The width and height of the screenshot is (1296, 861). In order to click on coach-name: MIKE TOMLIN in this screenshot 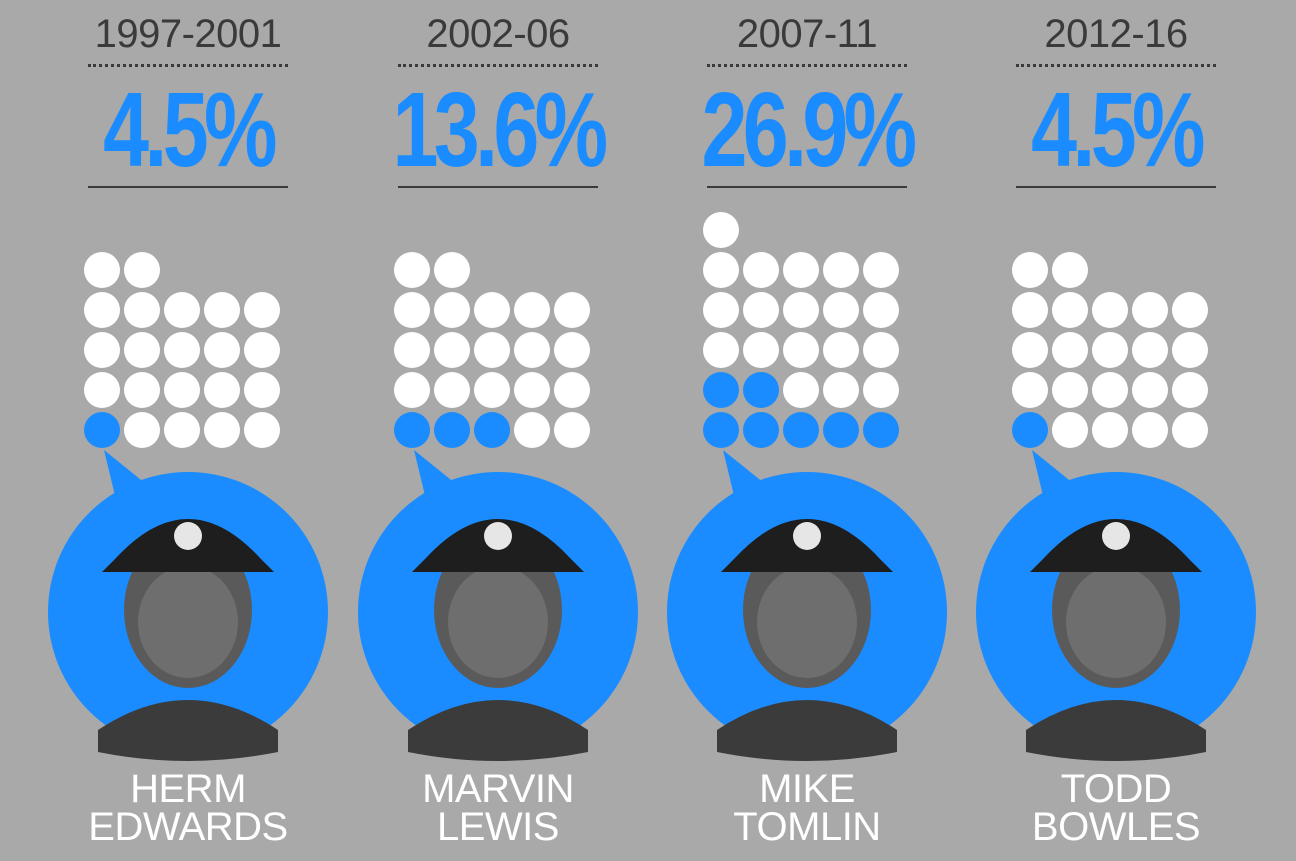, I will do `click(807, 808)`.